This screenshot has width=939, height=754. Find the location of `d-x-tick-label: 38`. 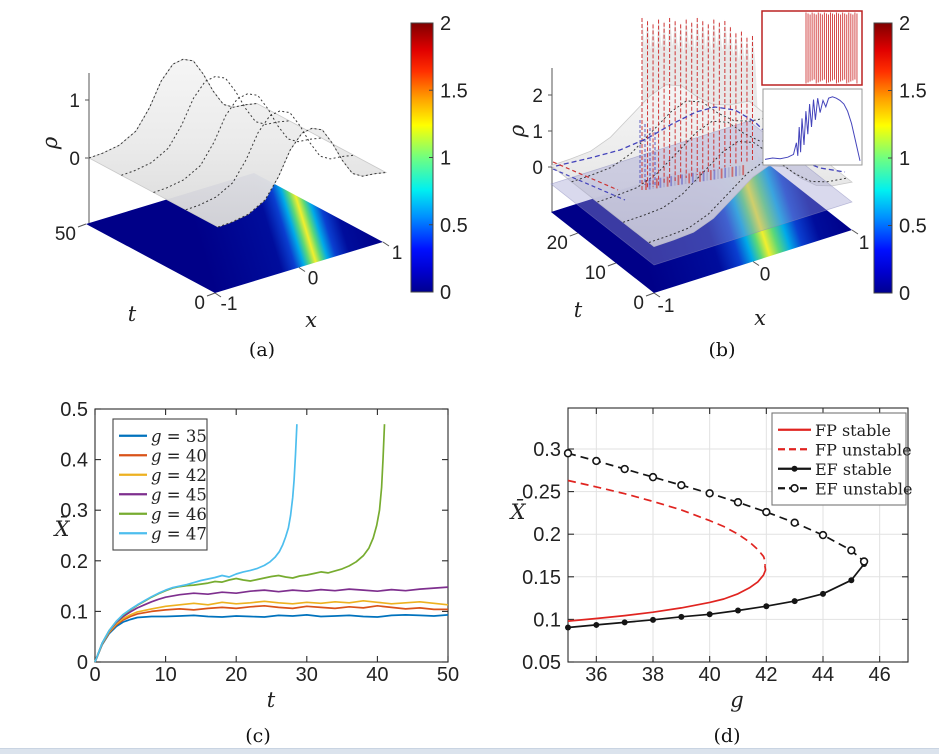

d-x-tick-label: 38 is located at coordinates (653, 675).